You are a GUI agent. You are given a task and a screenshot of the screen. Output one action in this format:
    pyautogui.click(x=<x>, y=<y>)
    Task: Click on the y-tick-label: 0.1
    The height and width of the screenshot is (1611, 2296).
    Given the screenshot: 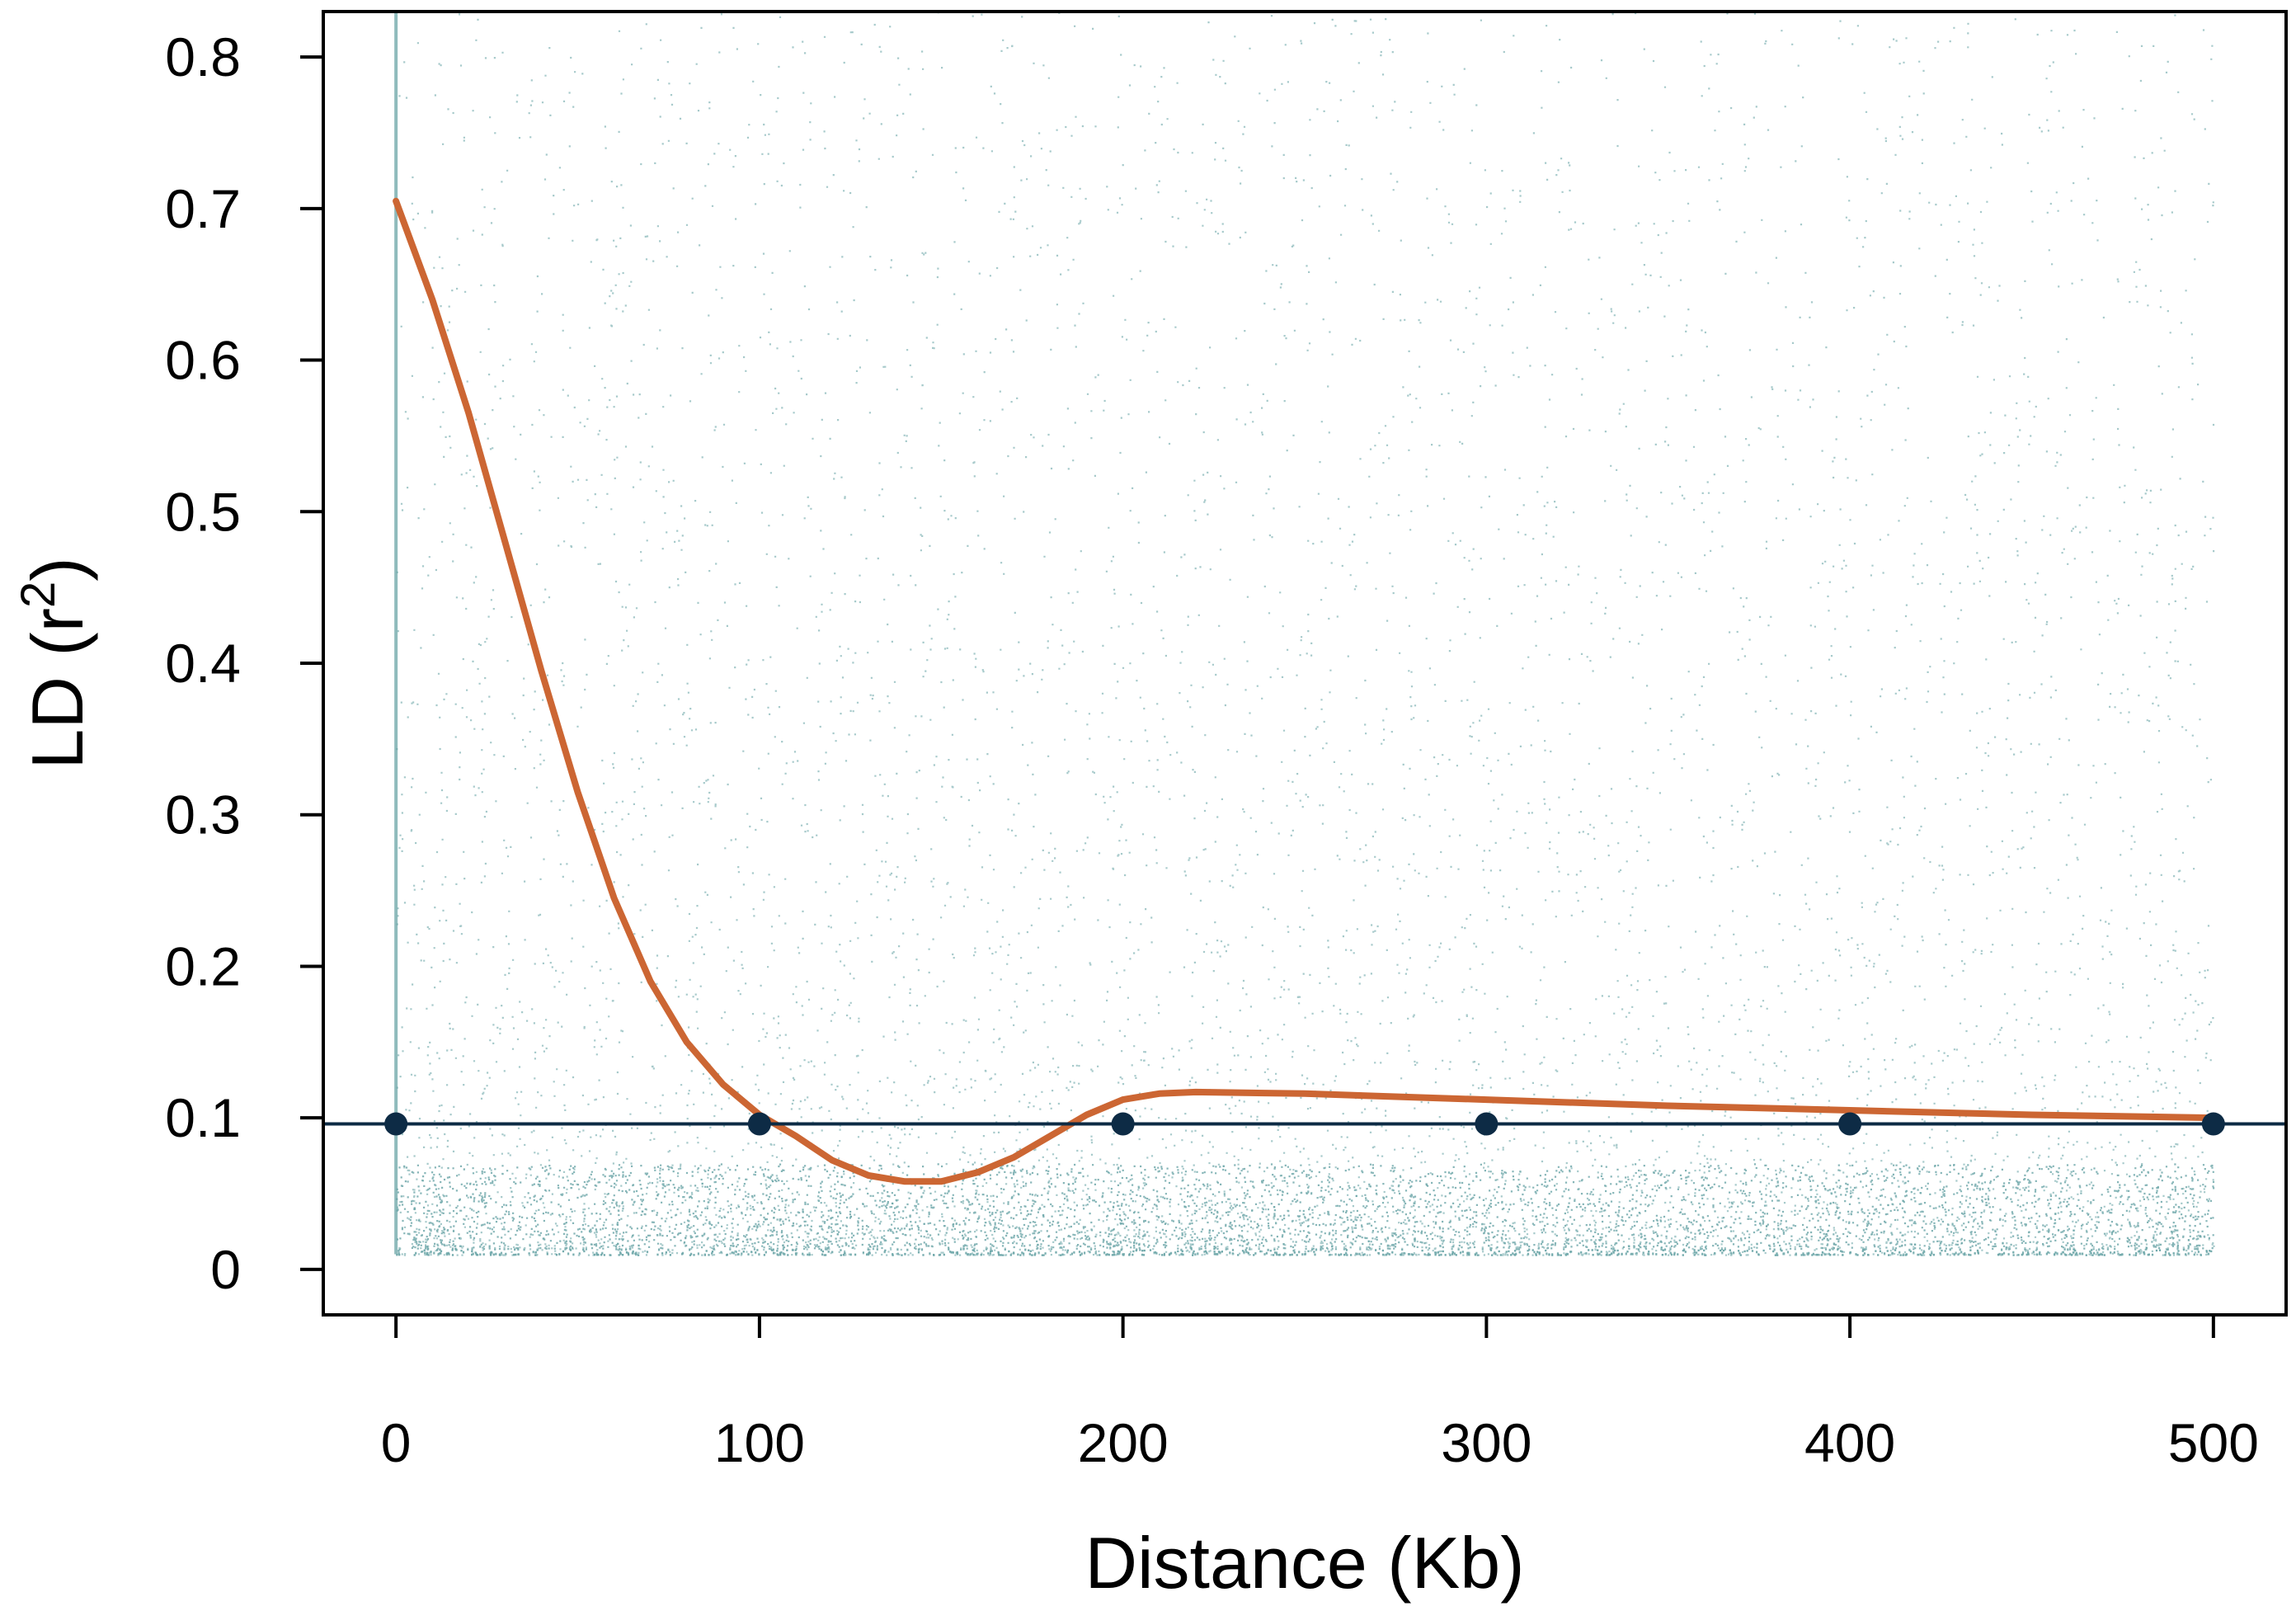 What is the action you would take?
    pyautogui.click(x=203, y=1117)
    